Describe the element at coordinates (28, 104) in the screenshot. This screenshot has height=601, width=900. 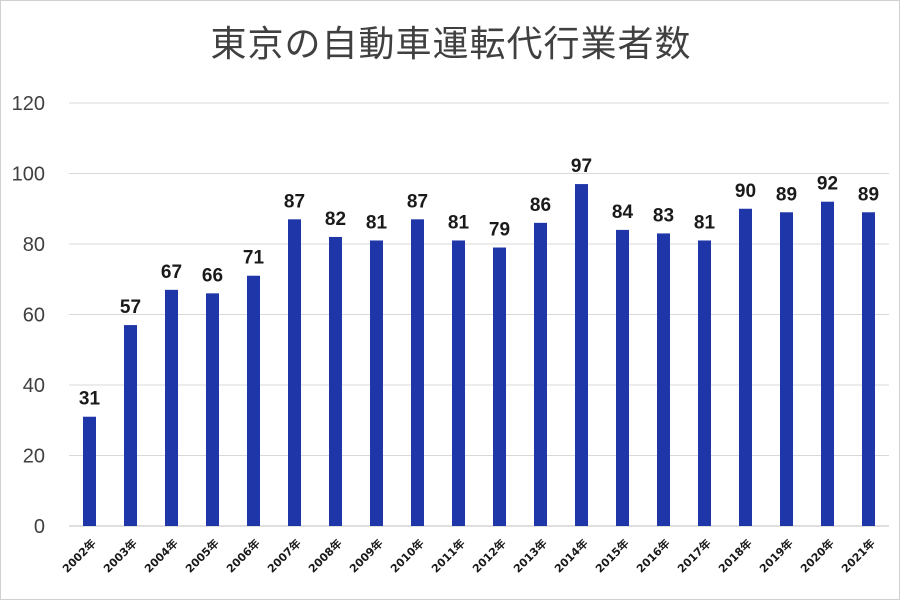
I see `y-tick-label: 120` at that location.